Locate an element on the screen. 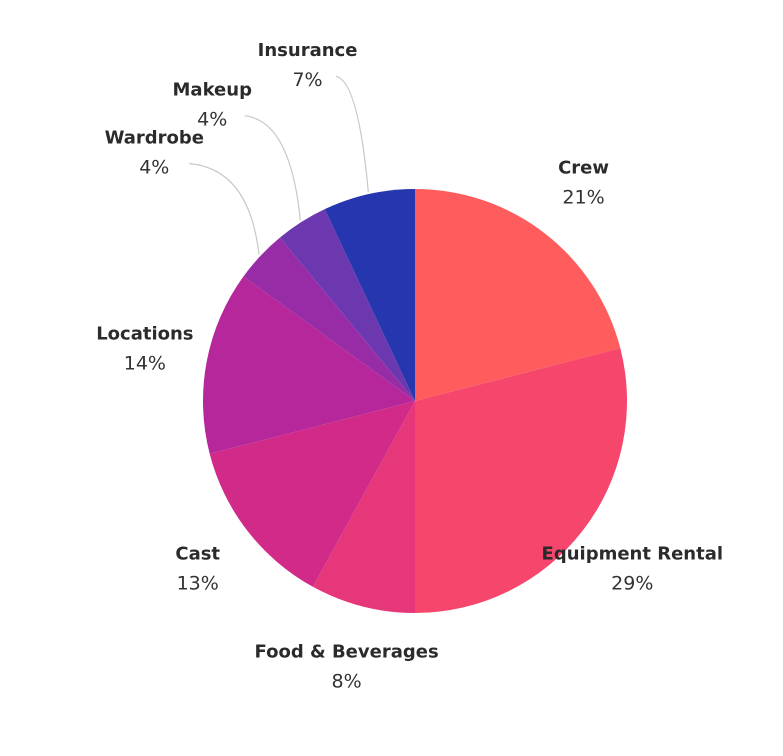 The width and height of the screenshot is (783, 756). leader-makeup is located at coordinates (272, 168).